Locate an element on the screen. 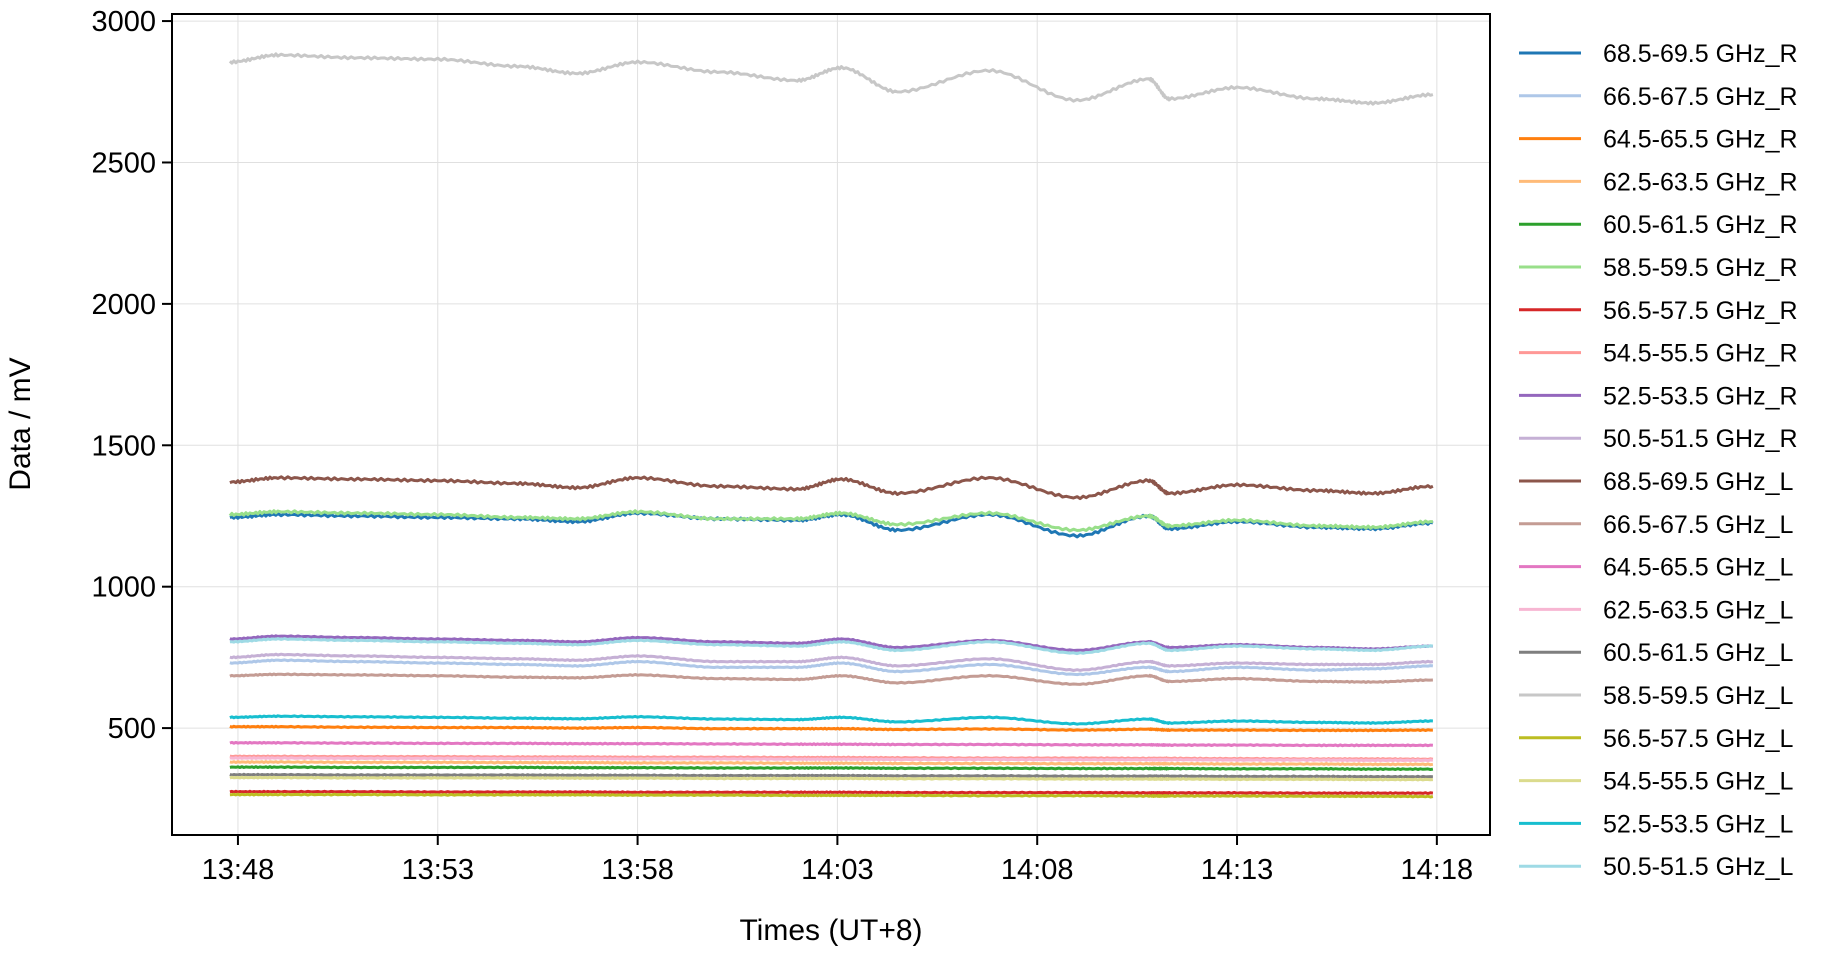  legend-item: 68.5-69.5 GHz_L is located at coordinates (1656, 482).